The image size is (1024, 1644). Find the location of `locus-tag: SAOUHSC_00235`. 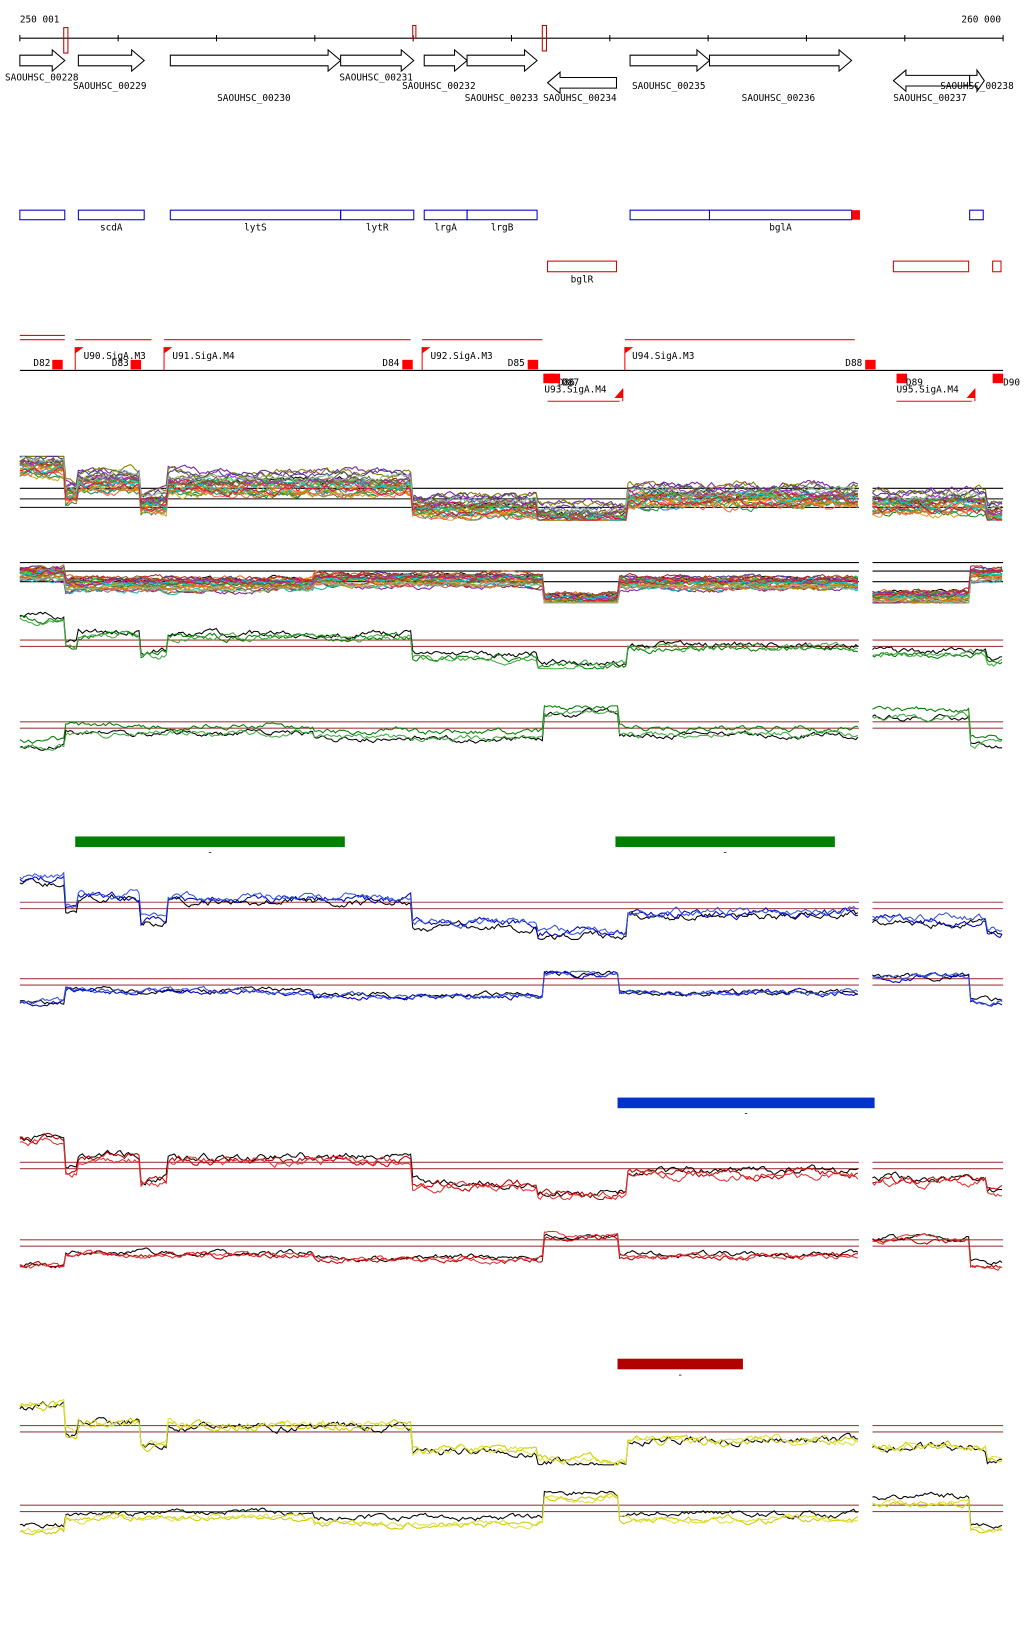

locus-tag: SAOUHSC_00235 is located at coordinates (669, 86).